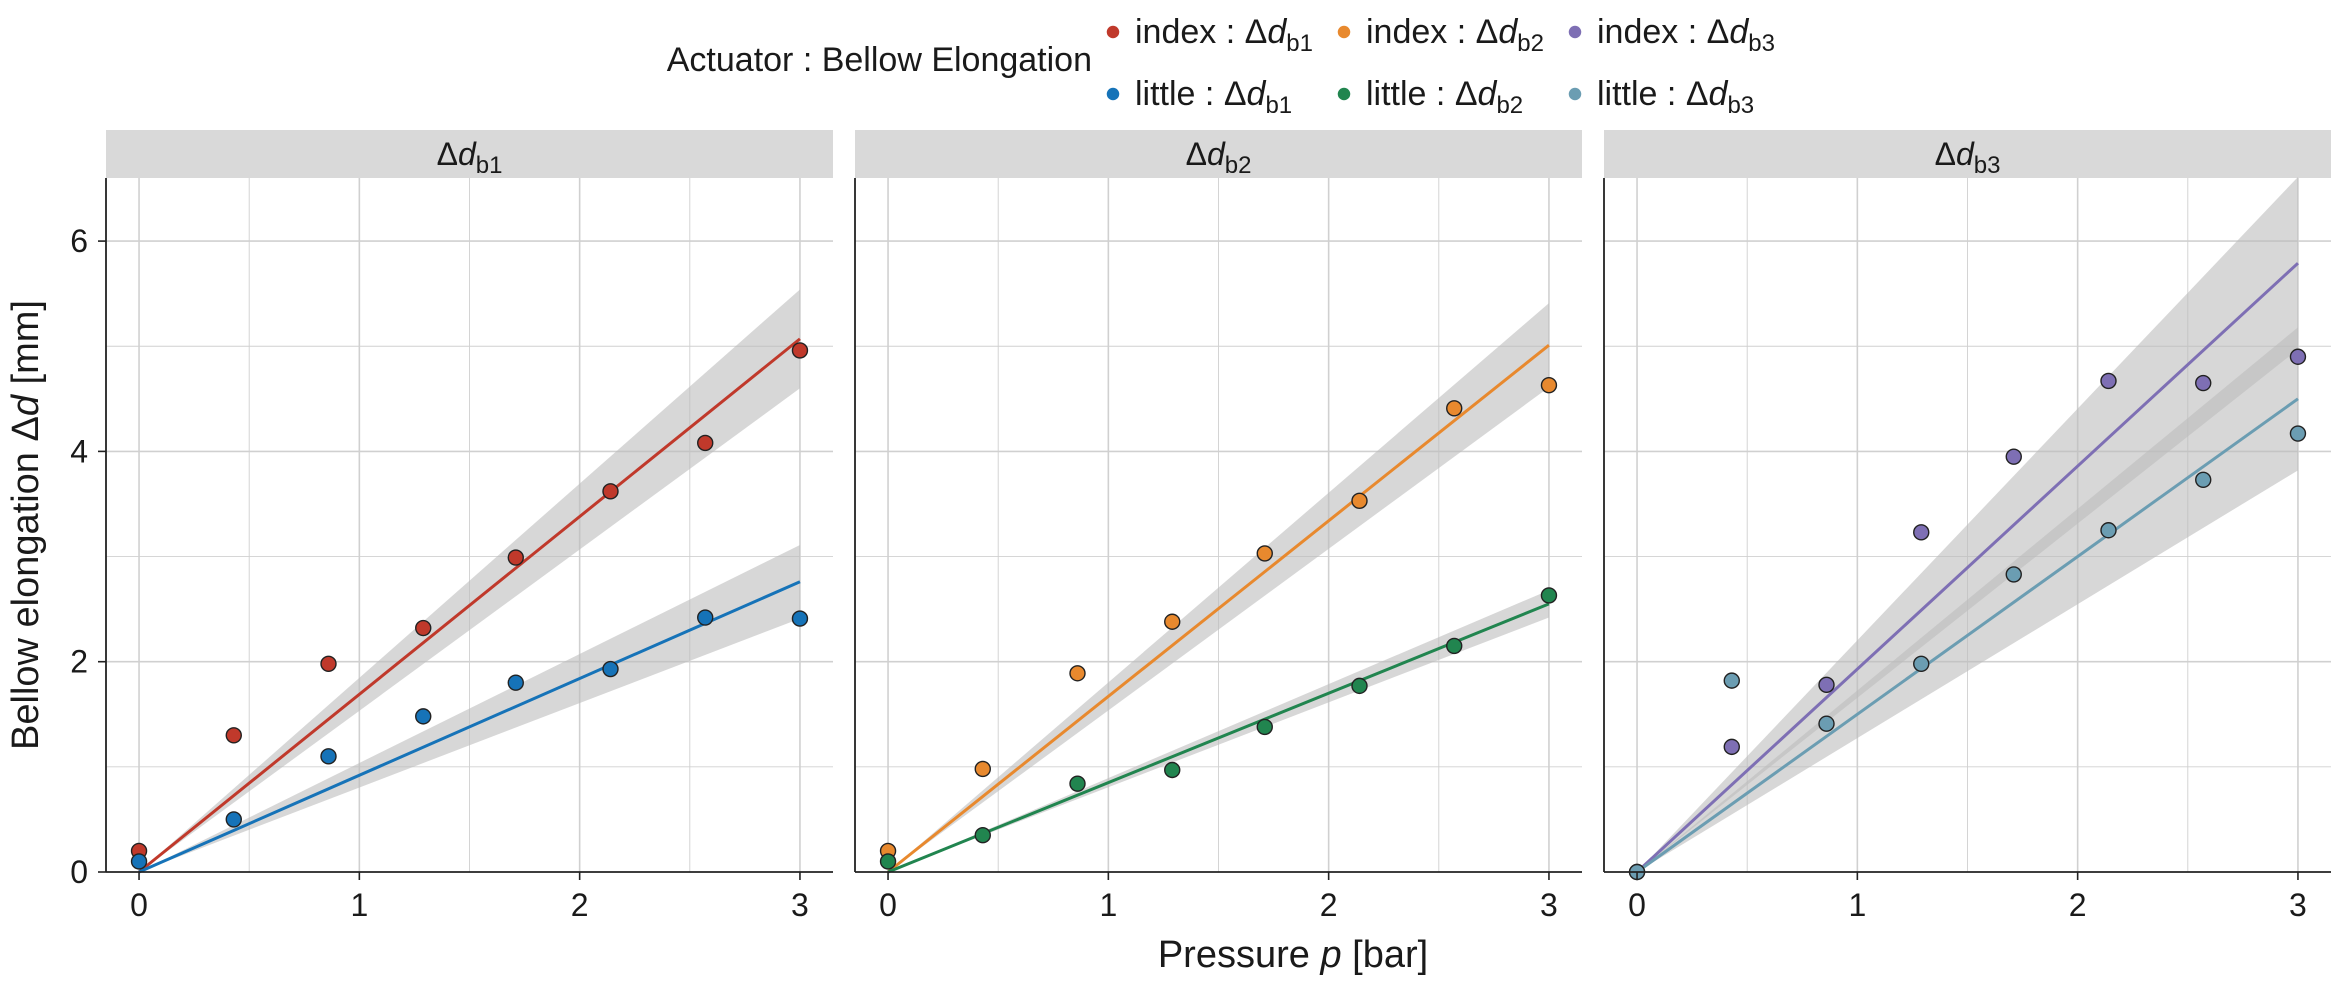 This screenshot has height=992, width=2338. What do you see at coordinates (79, 241) in the screenshot?
I see `y-tick-label: 6` at bounding box center [79, 241].